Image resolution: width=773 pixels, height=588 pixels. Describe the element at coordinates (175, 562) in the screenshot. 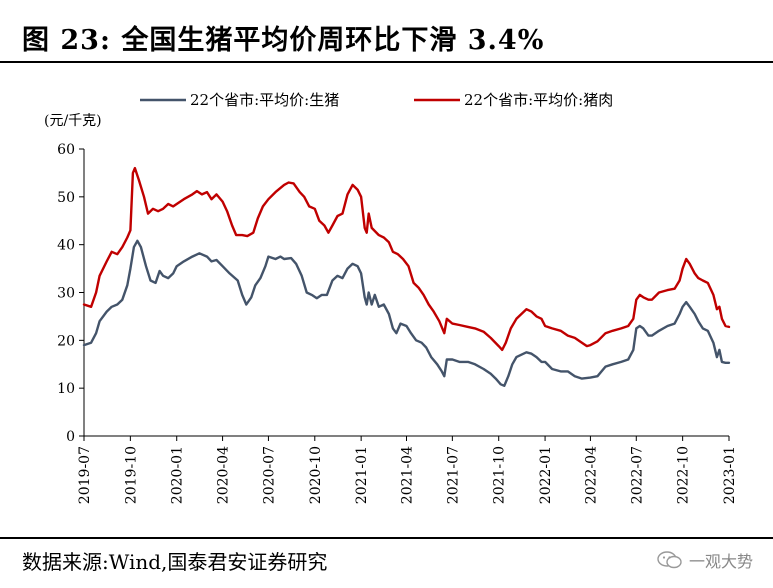

I see `source-note: 数据来源:Wind,国泰君安证券研究` at that location.